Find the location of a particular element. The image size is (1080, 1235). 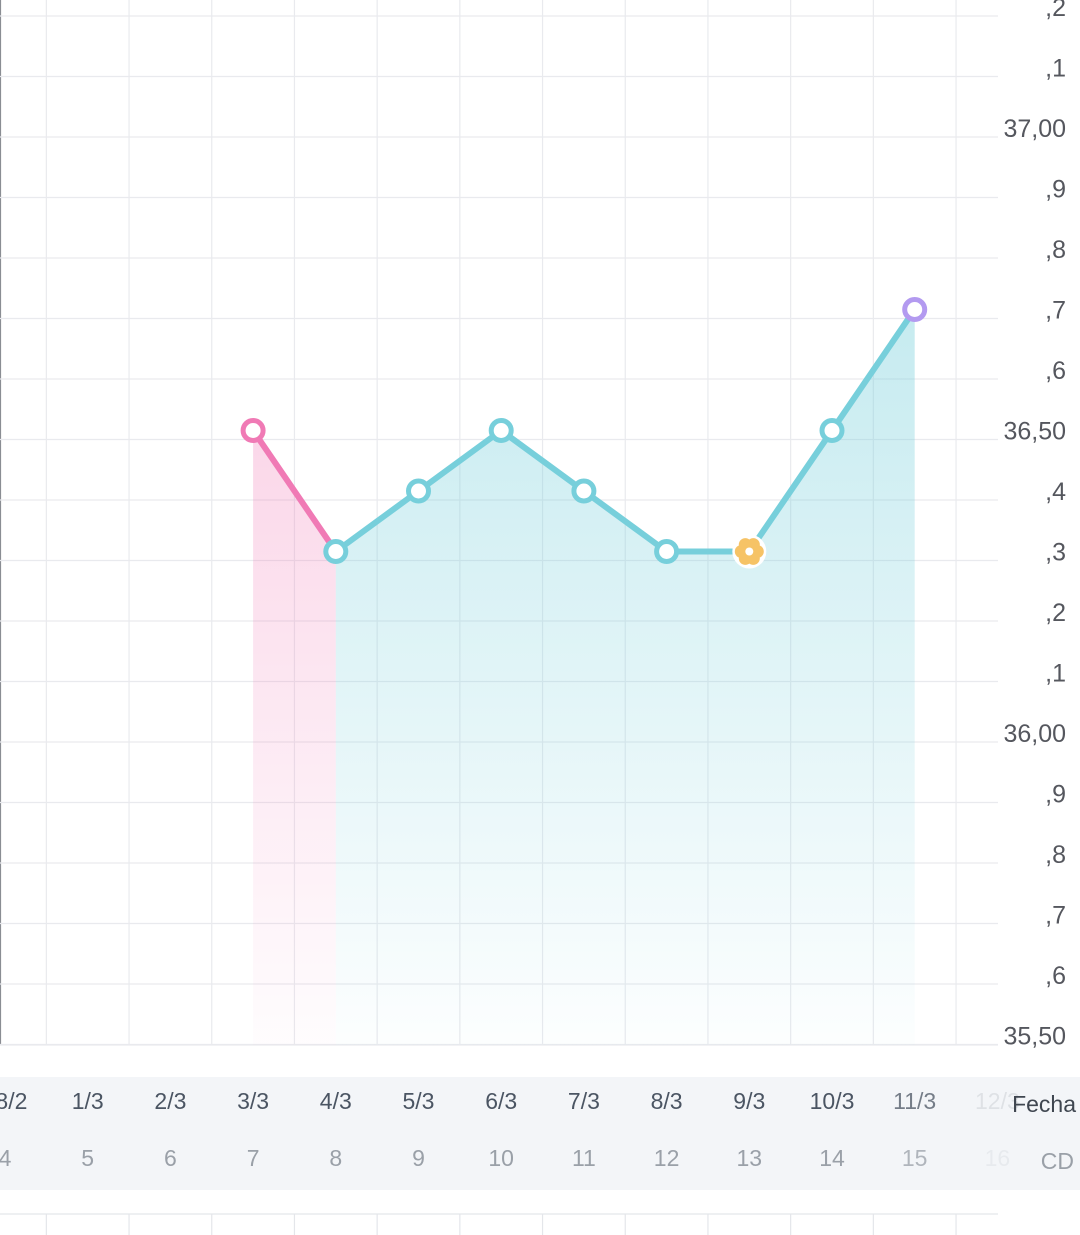

x-axis-name-cd: CD is located at coordinates (1057, 1161).